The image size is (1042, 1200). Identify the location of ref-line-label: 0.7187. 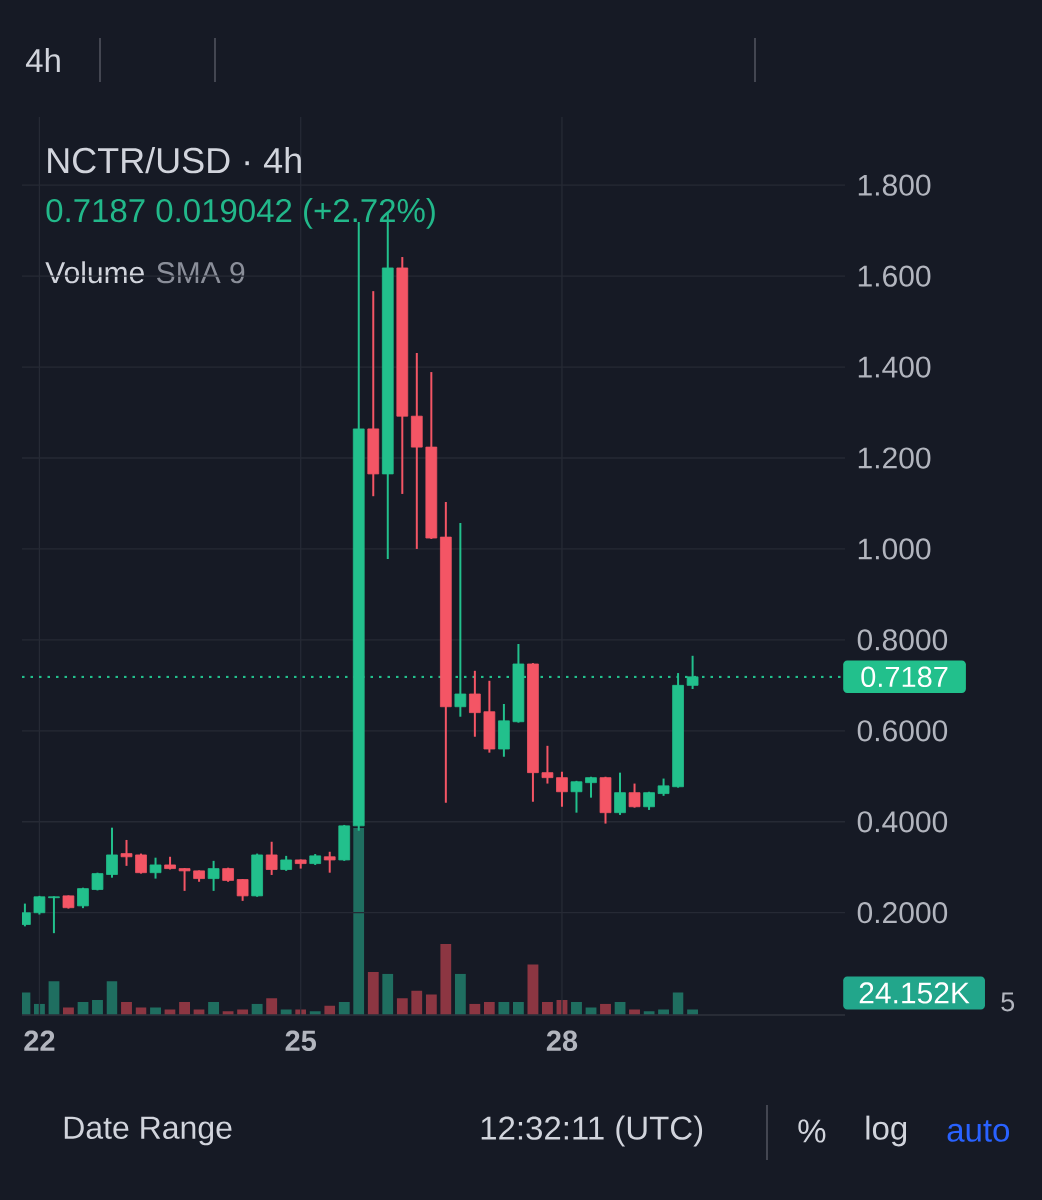
(904, 677).